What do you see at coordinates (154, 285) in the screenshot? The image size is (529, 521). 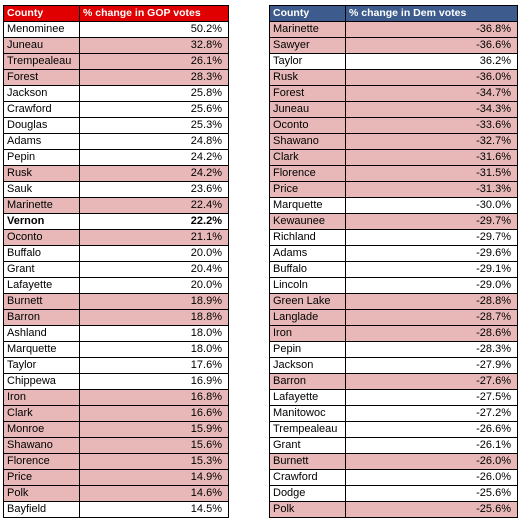 I see `change-cell: 20.0%` at bounding box center [154, 285].